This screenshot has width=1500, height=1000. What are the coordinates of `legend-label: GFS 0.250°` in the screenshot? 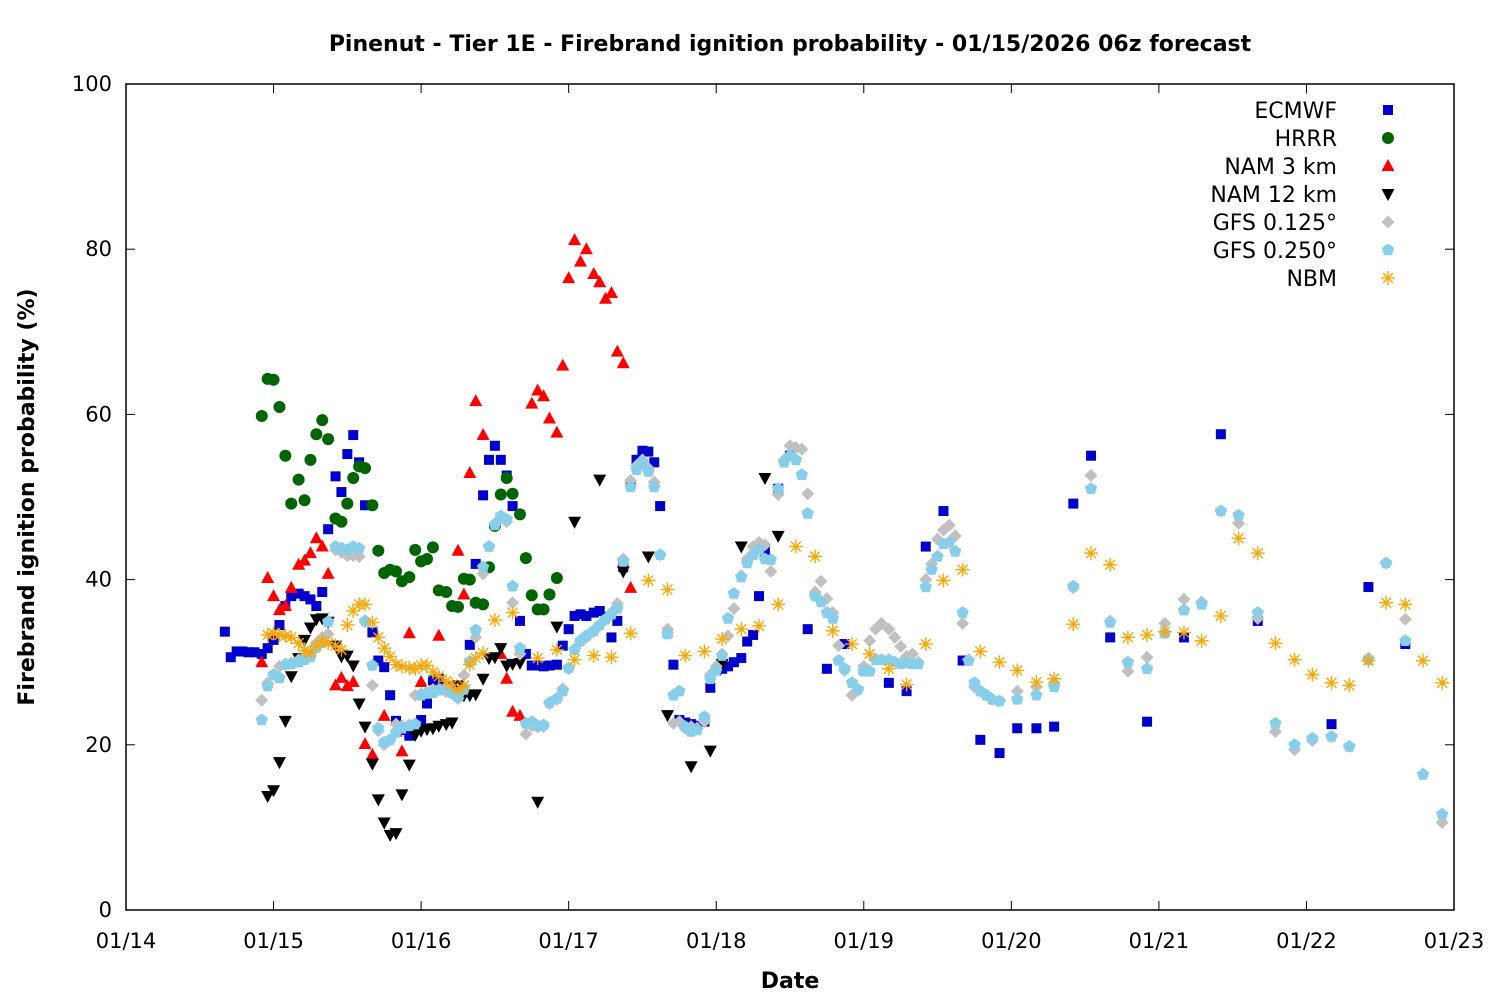 It's located at (1275, 251).